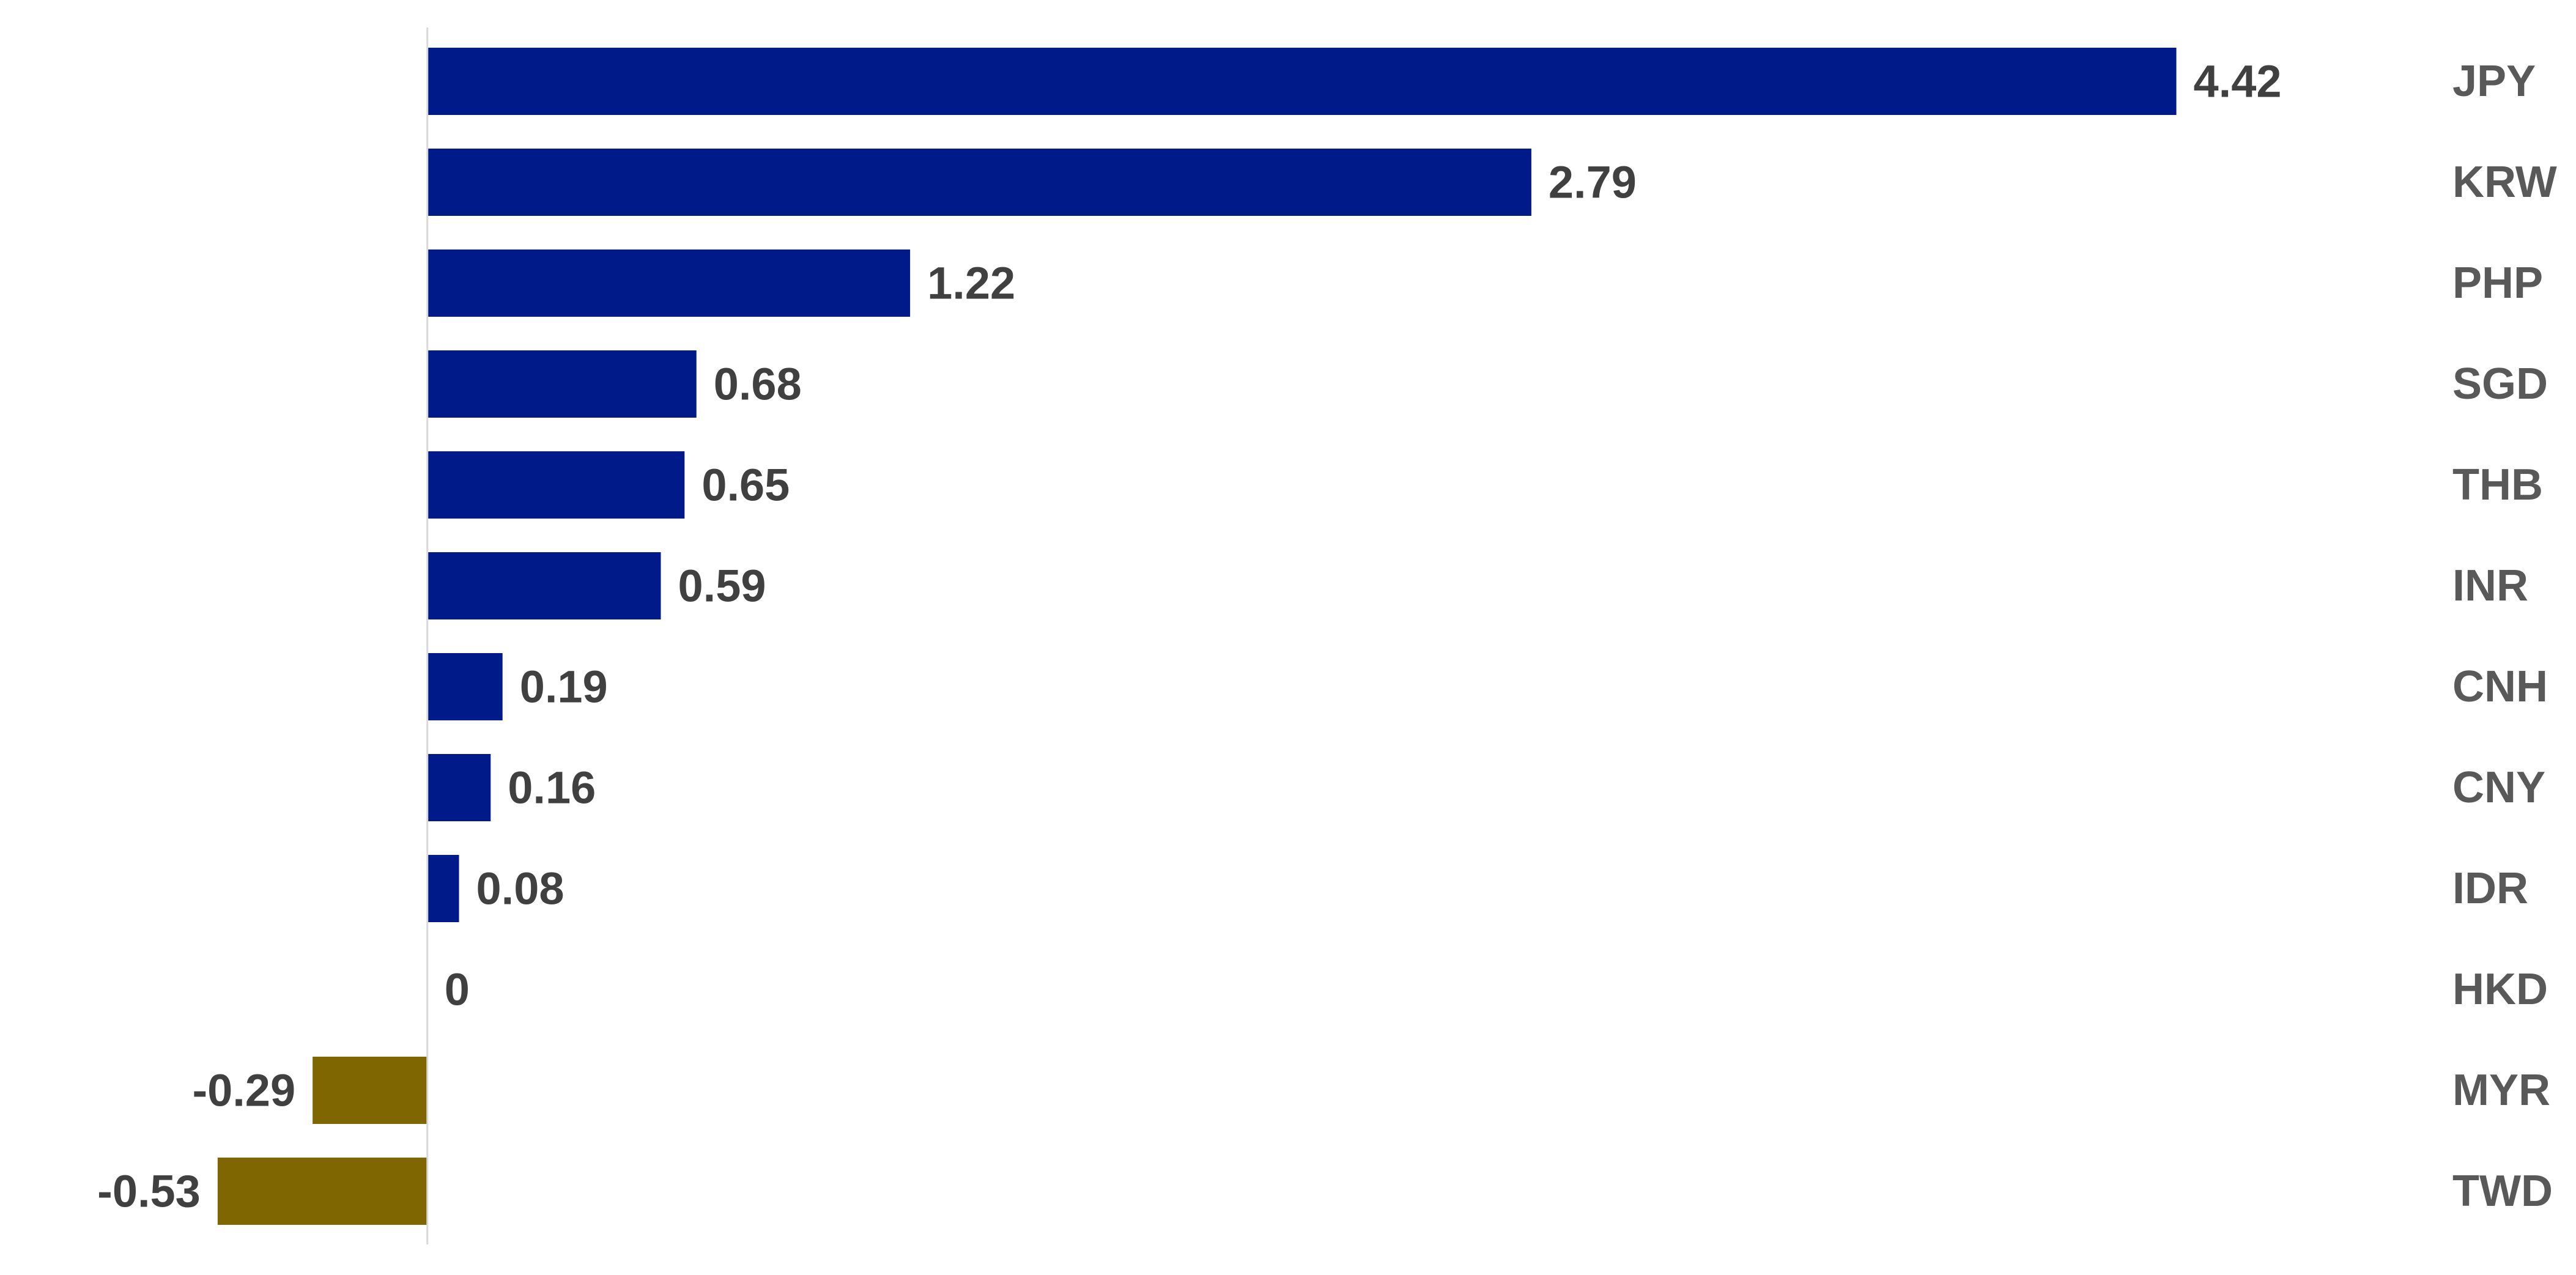 The width and height of the screenshot is (2576, 1275). I want to click on bar-krw, so click(979, 182).